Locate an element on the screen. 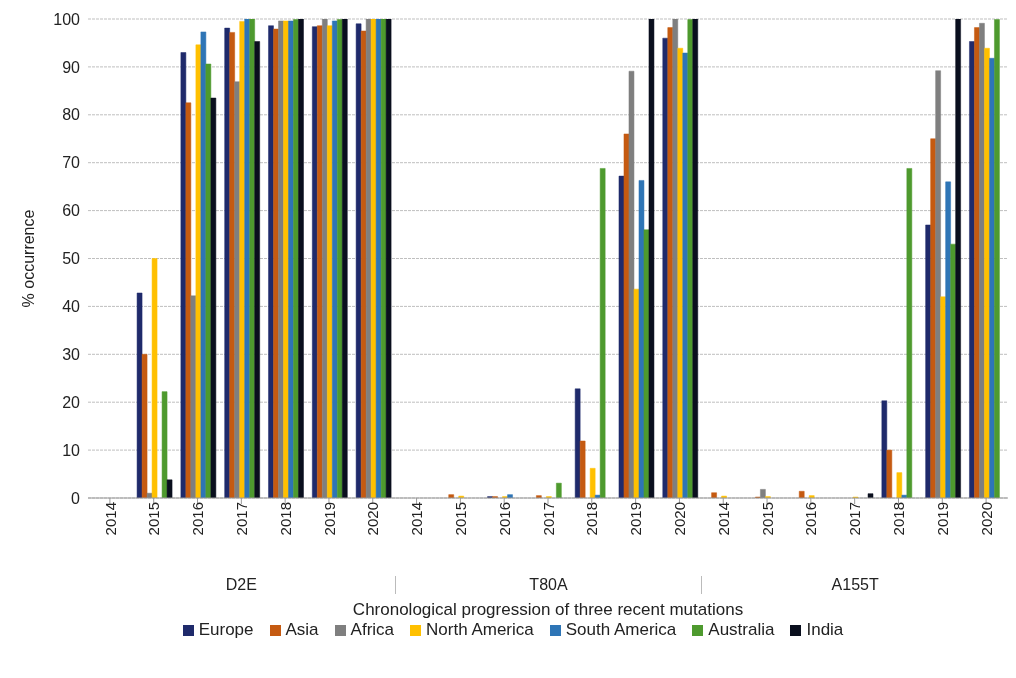 The width and height of the screenshot is (1016, 678). legend-label: India is located at coordinates (824, 630).